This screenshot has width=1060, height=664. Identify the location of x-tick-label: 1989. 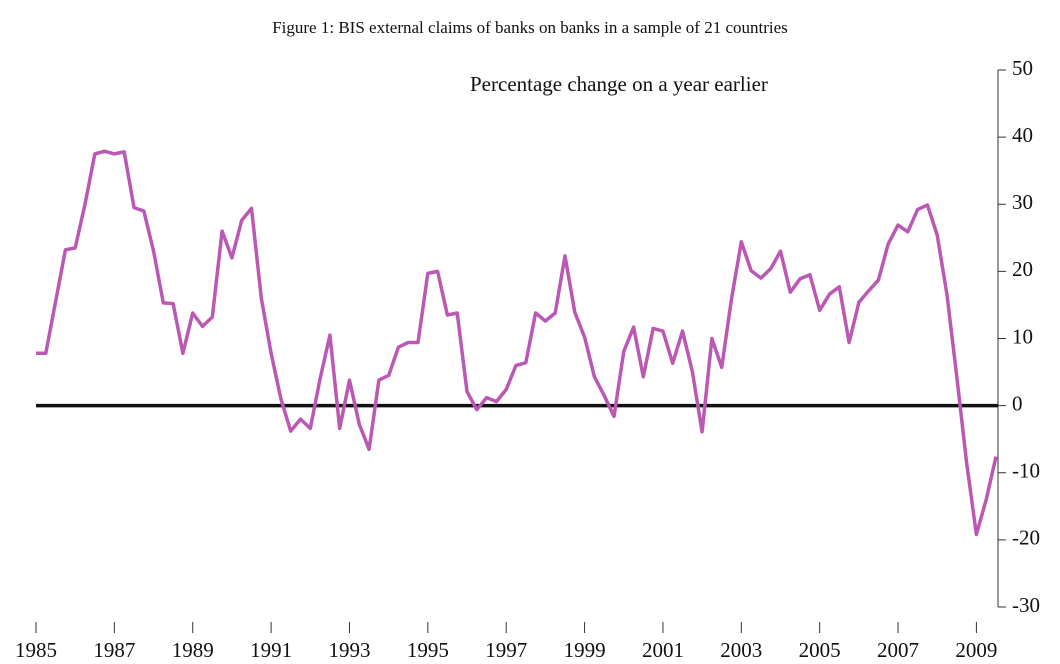
(193, 650).